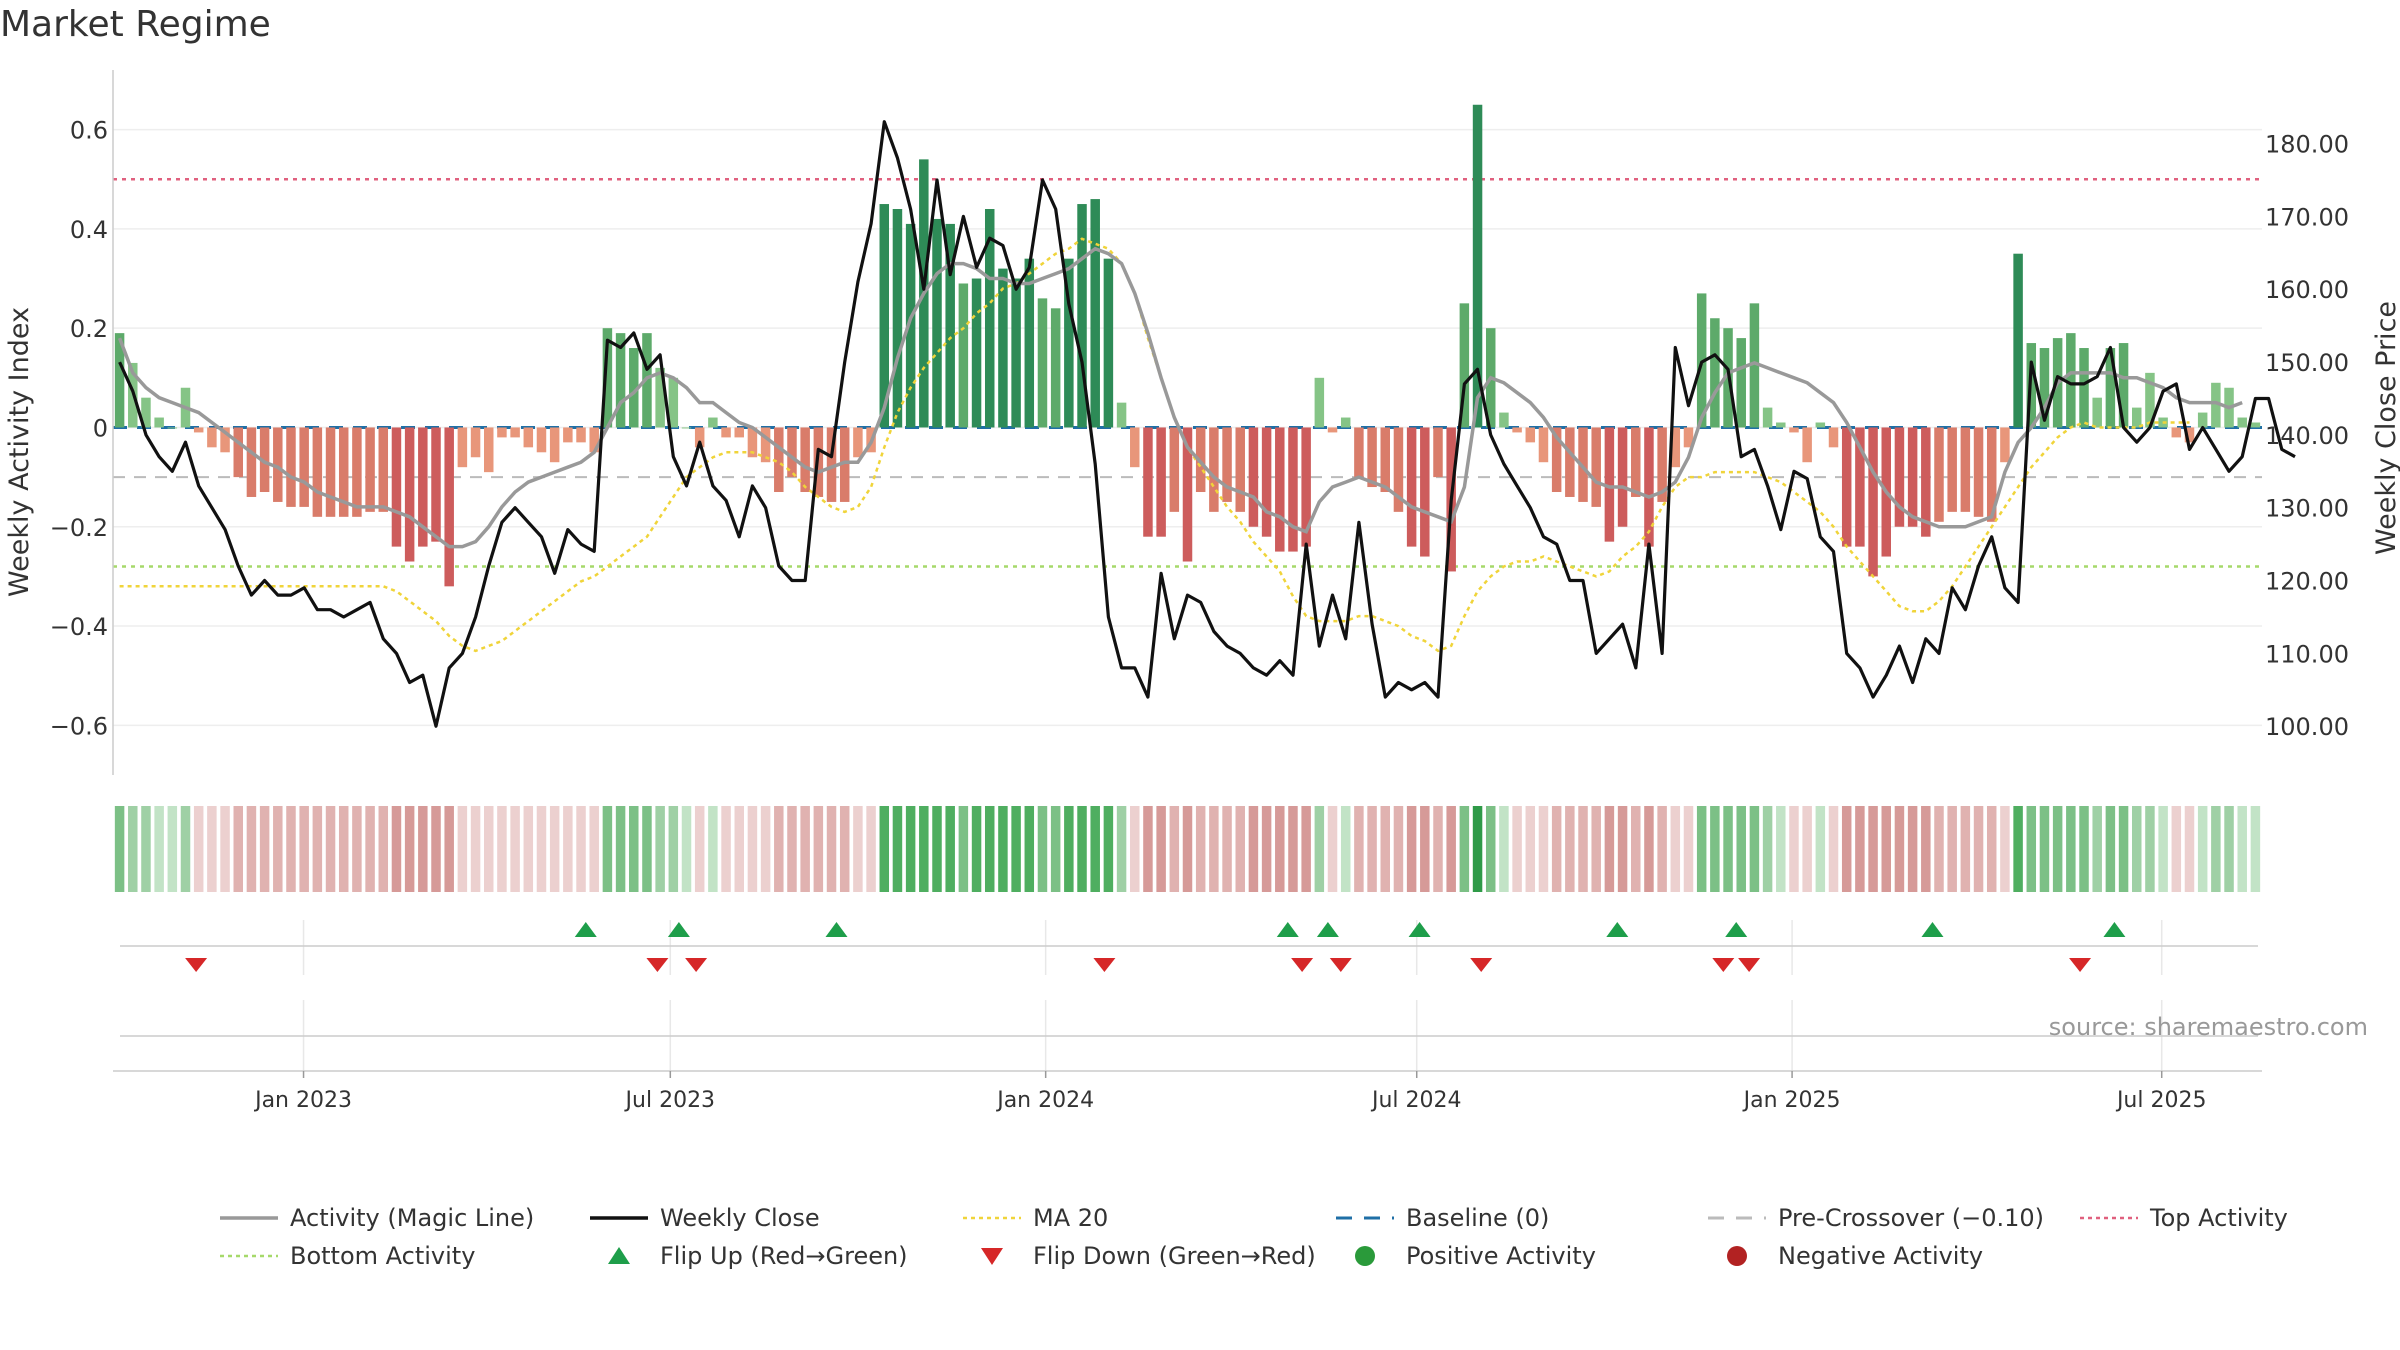 The height and width of the screenshot is (1350, 2400). What do you see at coordinates (992, 1256) in the screenshot?
I see `legend-swatch` at bounding box center [992, 1256].